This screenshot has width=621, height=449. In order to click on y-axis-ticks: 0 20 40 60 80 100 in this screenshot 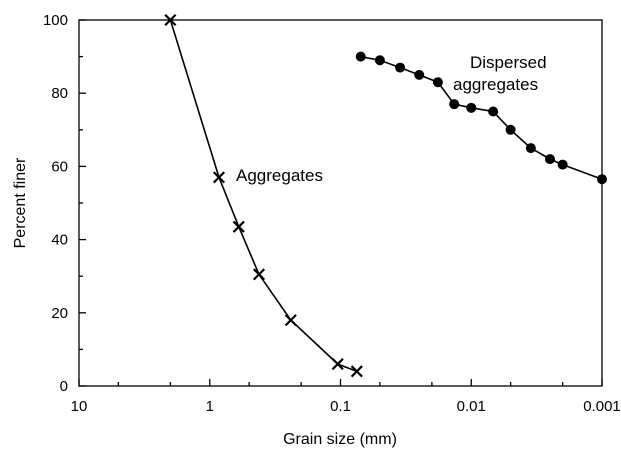, I will do `click(64, 203)`.